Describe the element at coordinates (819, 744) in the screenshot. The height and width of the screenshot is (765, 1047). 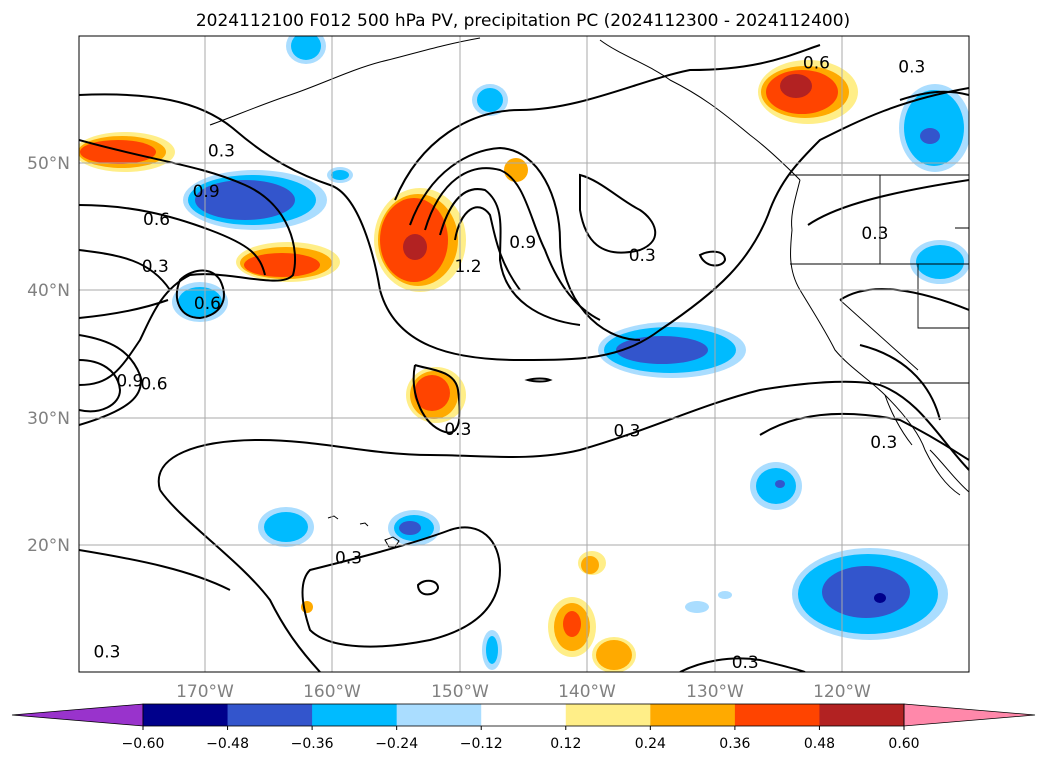
I see `colorbar-level-label: 0.48` at that location.